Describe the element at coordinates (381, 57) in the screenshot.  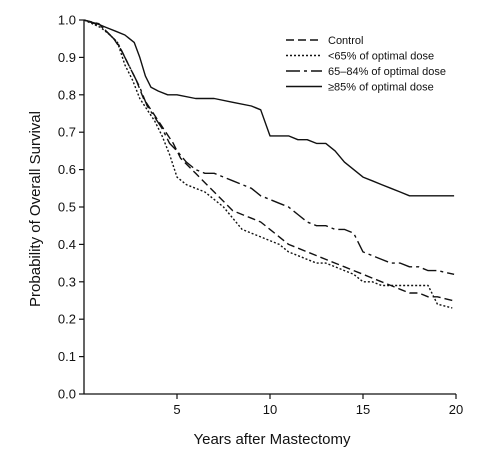
I see `legend-label-1: <65% of optimal dose` at that location.